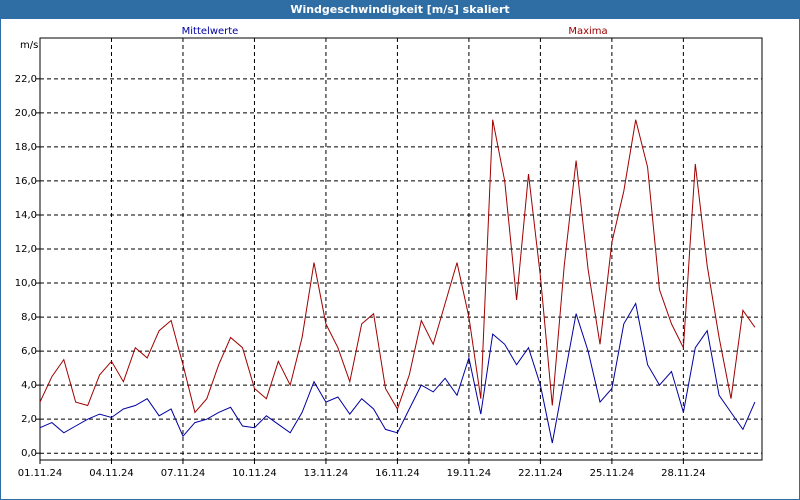 The image size is (800, 500). What do you see at coordinates (183, 473) in the screenshot?
I see `x-tick-label: 07.11.24` at bounding box center [183, 473].